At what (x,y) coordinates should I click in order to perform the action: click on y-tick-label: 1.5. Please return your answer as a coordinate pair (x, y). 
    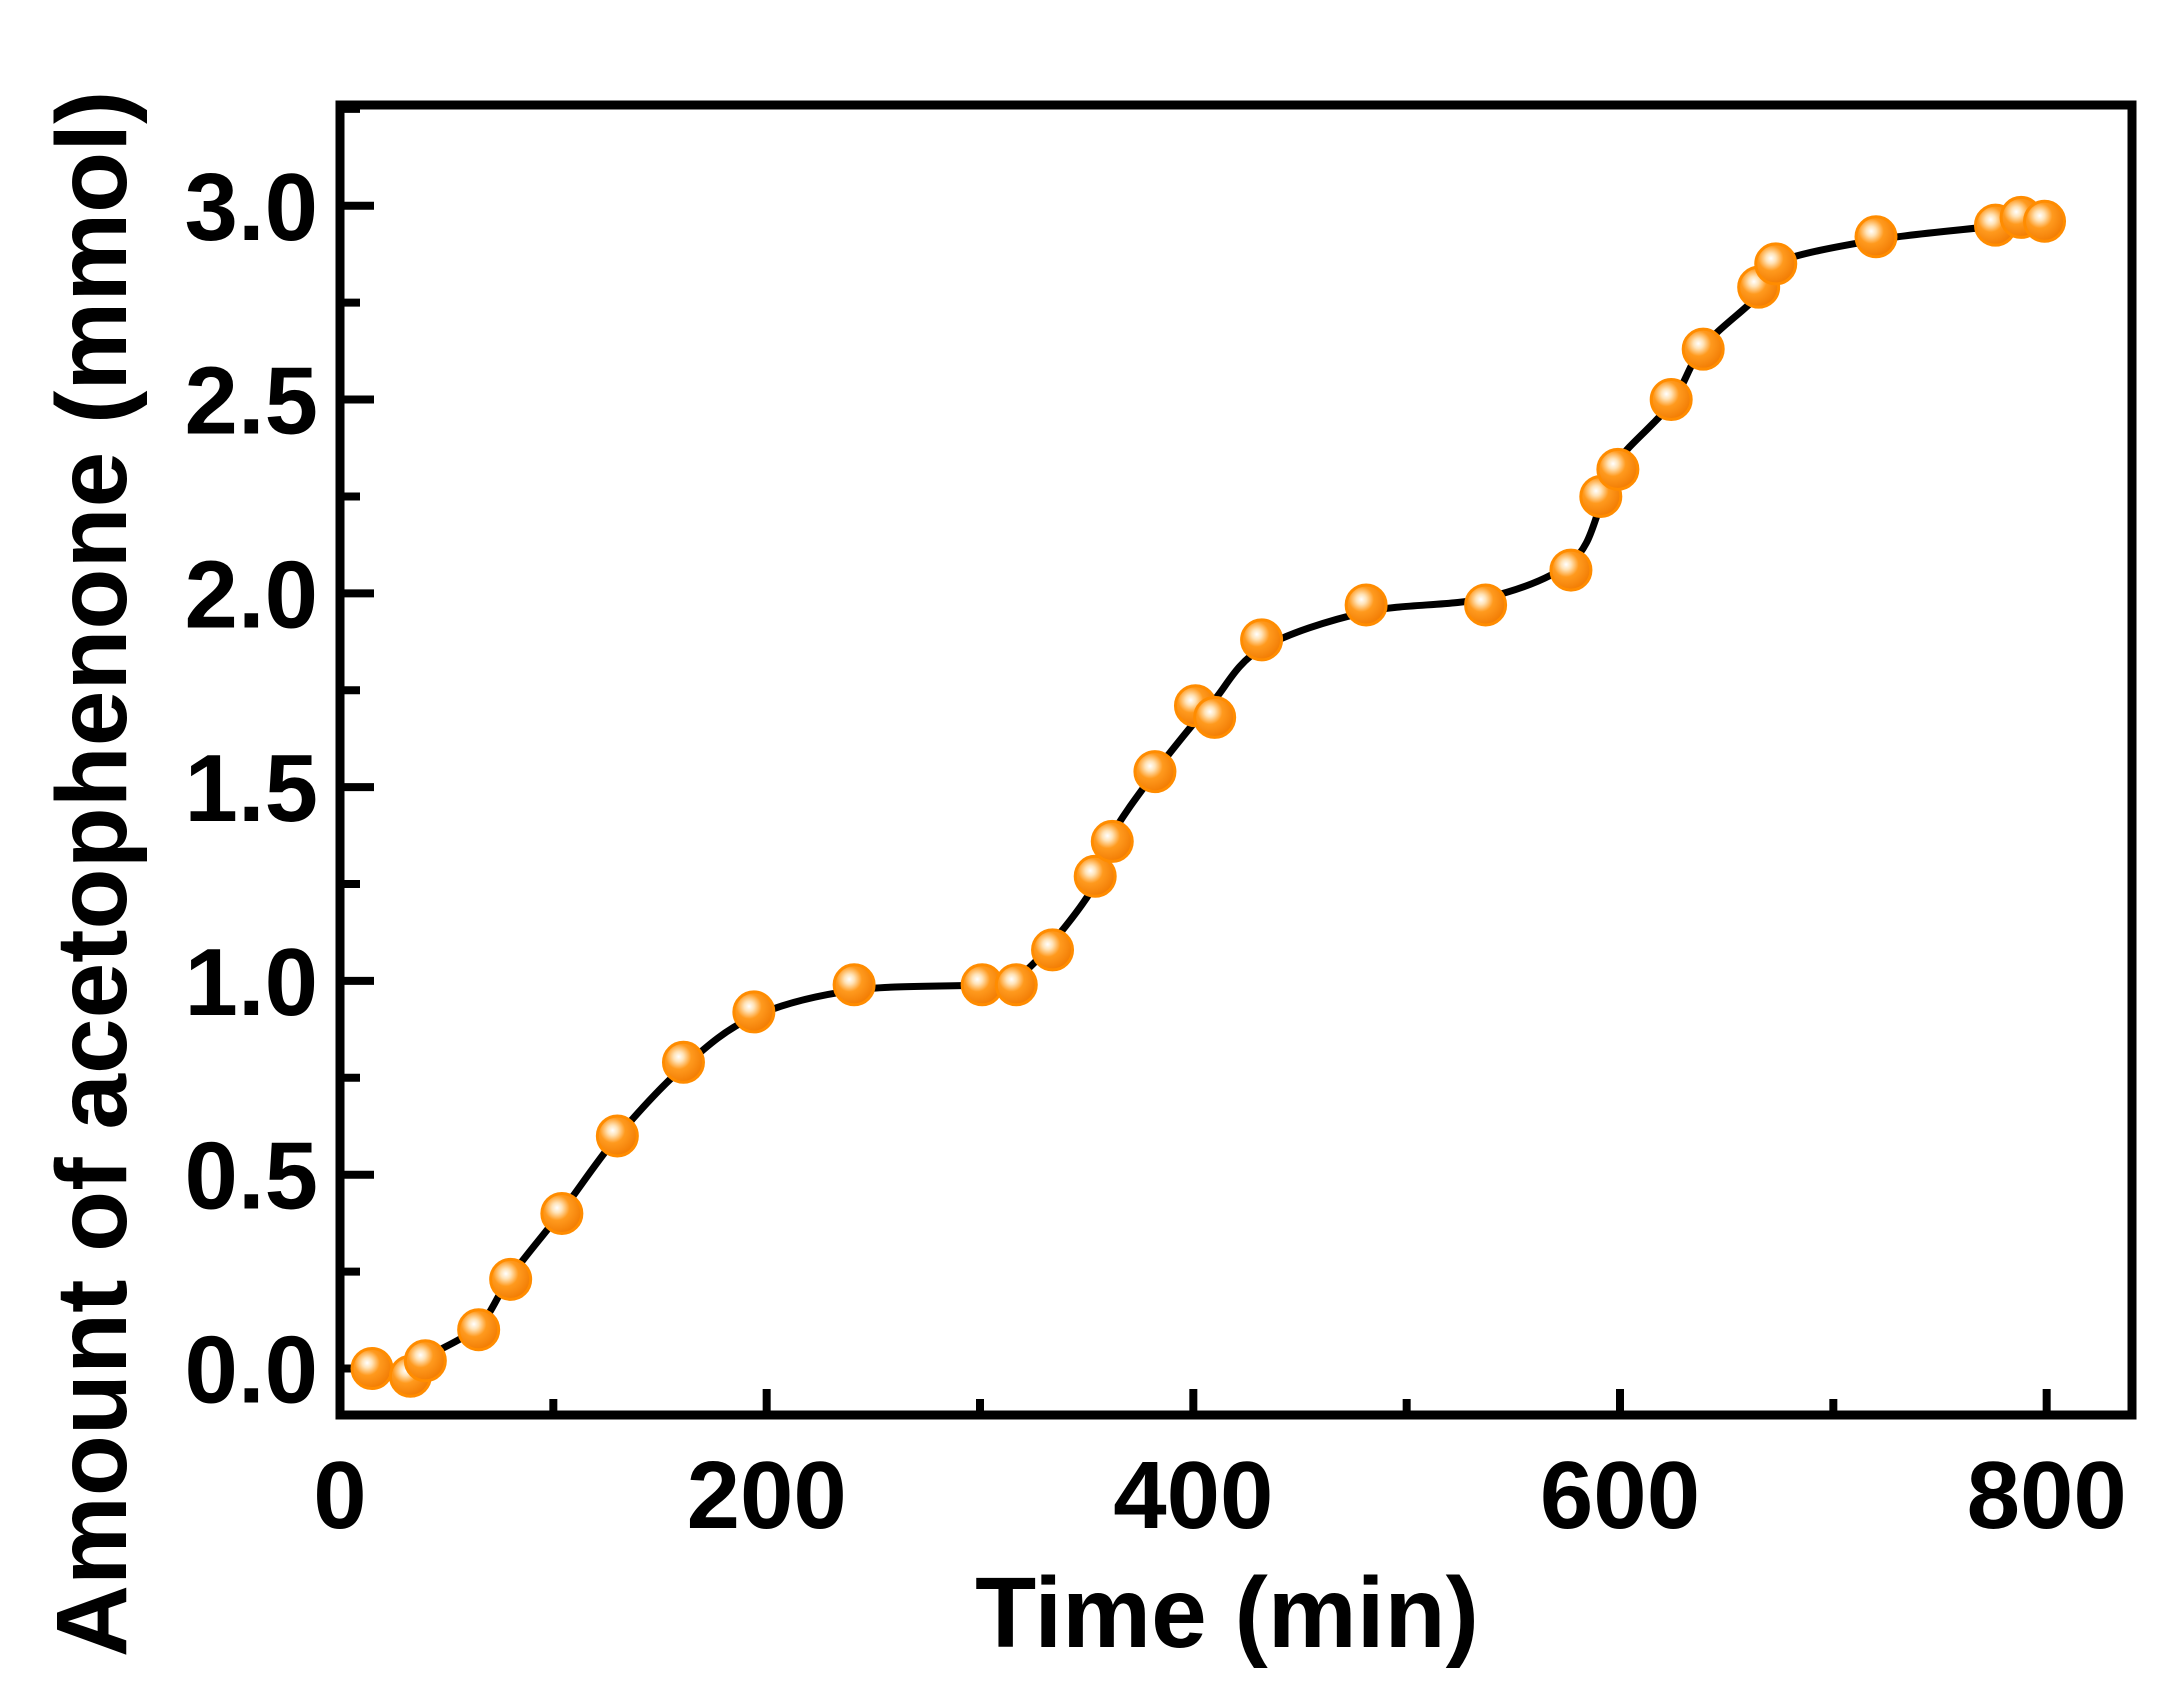
    Looking at the image, I should click on (251, 788).